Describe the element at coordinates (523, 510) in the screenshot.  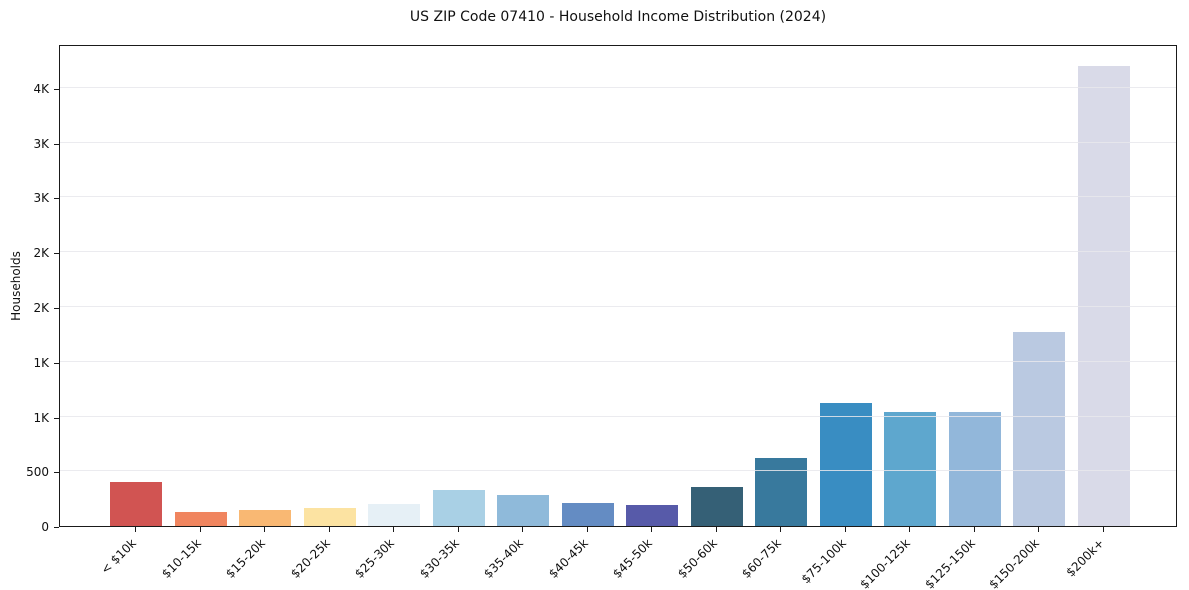
I see `bar-35-40k` at that location.